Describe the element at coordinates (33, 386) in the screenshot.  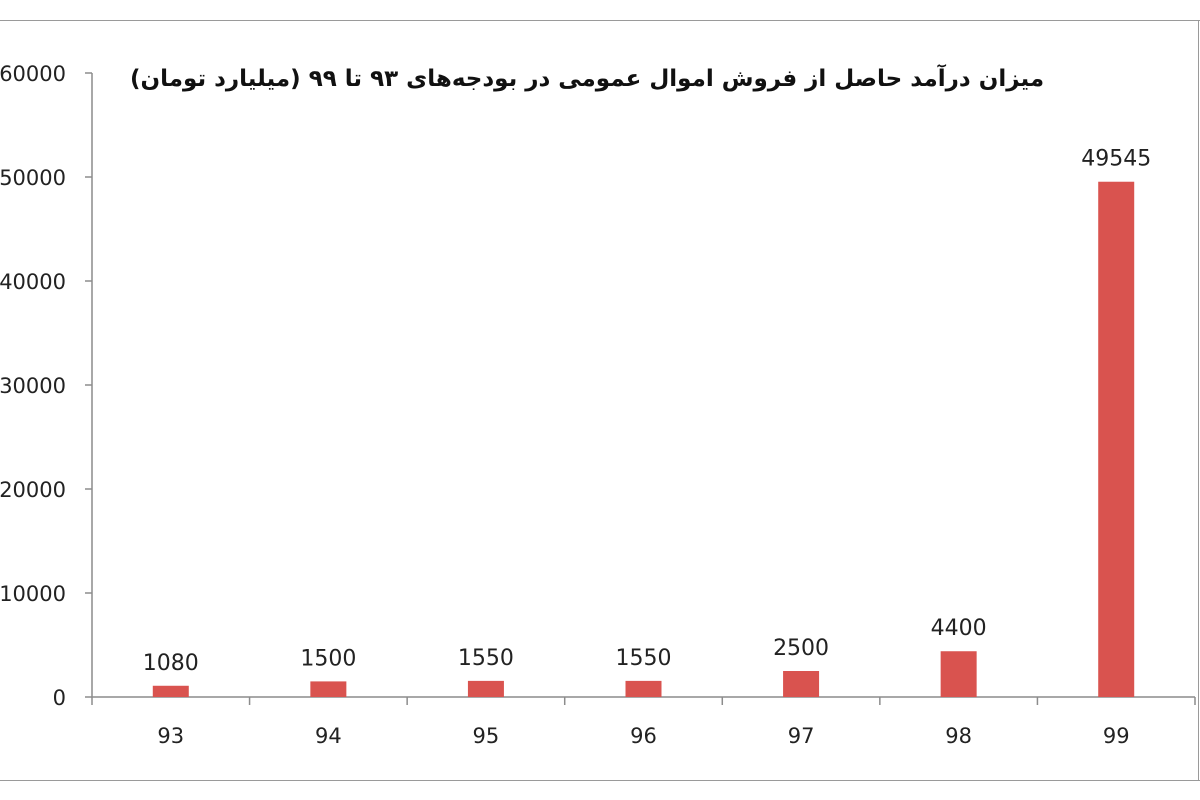
I see `y-tick-label: 30000` at that location.